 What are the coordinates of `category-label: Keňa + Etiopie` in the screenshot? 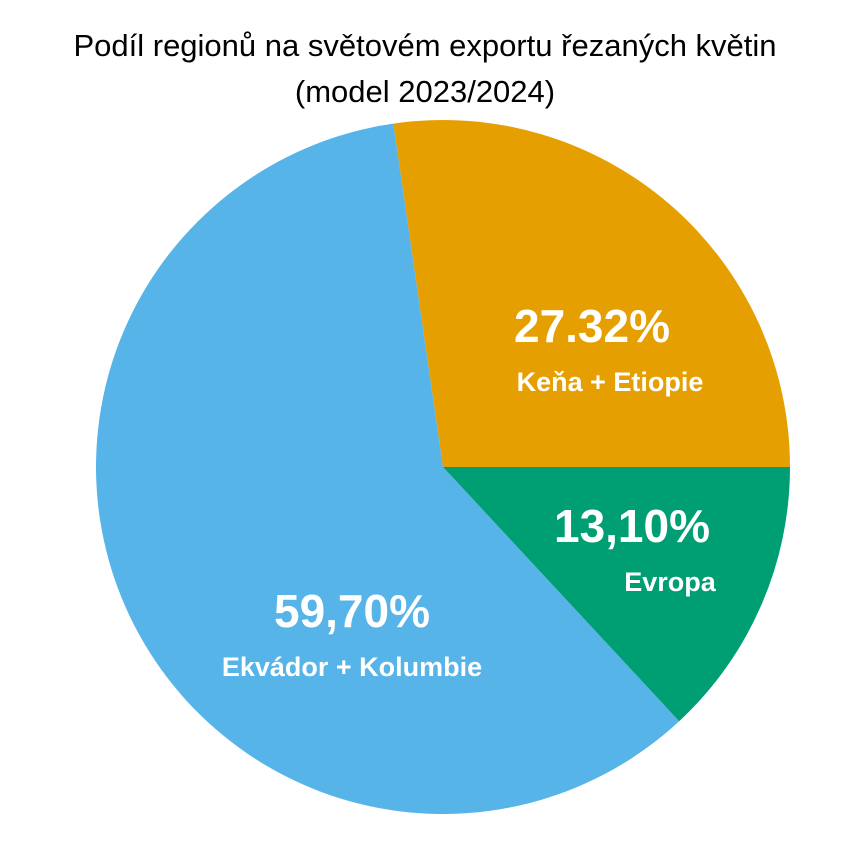 It's located at (610, 382).